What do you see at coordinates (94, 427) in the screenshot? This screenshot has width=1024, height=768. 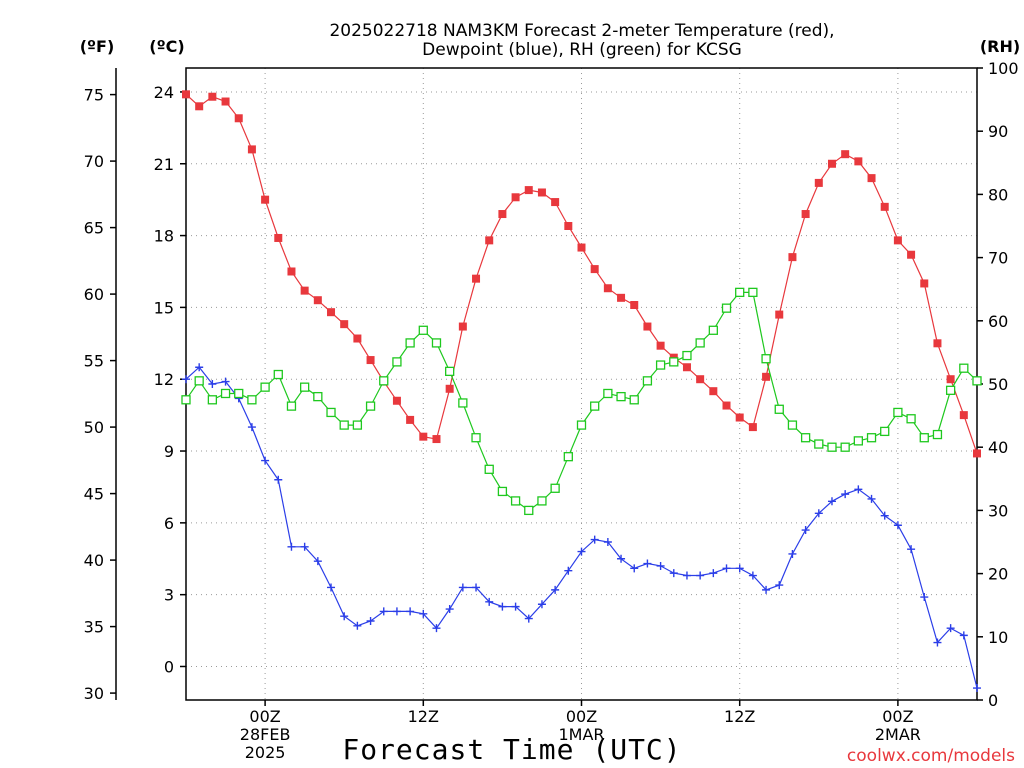 I see `fahrenheit-tick-label: 50` at bounding box center [94, 427].